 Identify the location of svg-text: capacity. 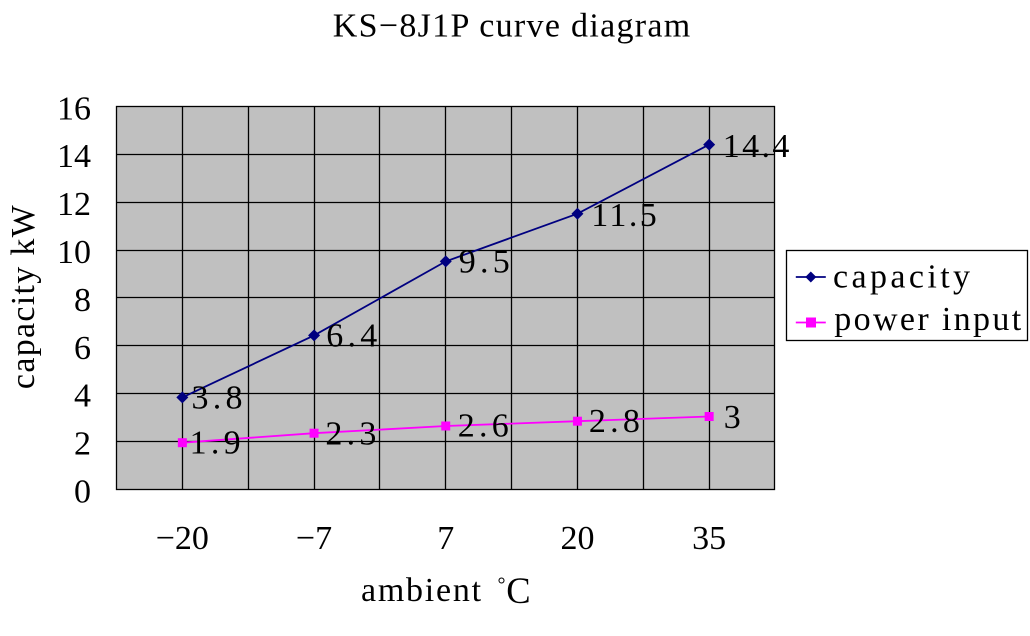
(903, 277).